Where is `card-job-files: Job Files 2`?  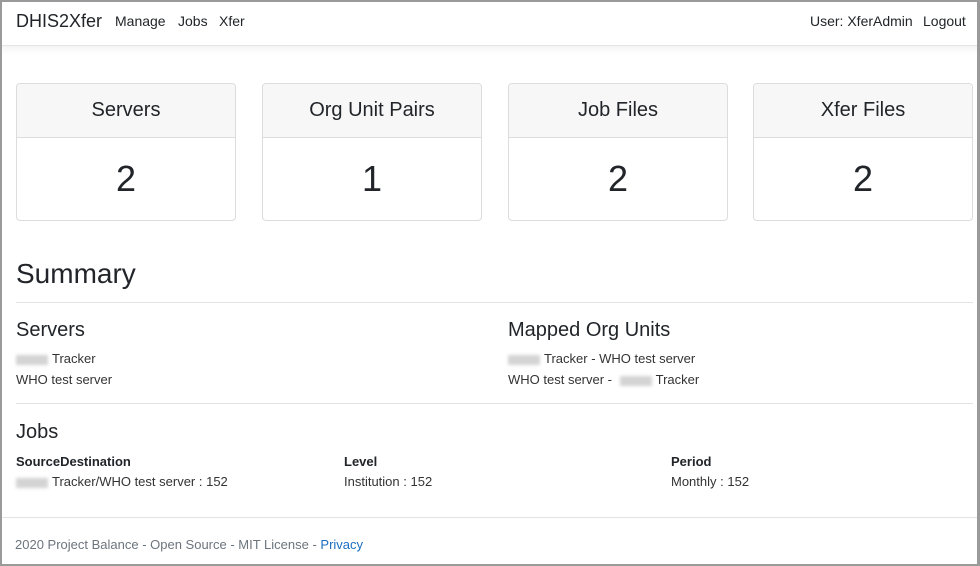 card-job-files: Job Files 2 is located at coordinates (618, 152).